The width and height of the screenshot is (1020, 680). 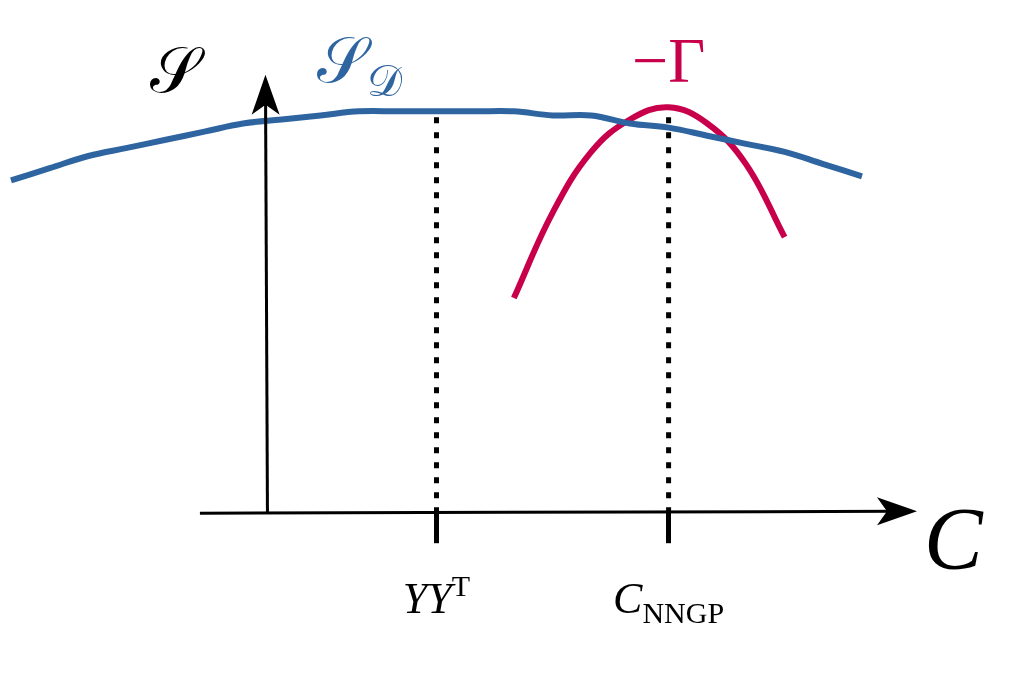 I want to click on x-axis-title: C, so click(x=954, y=539).